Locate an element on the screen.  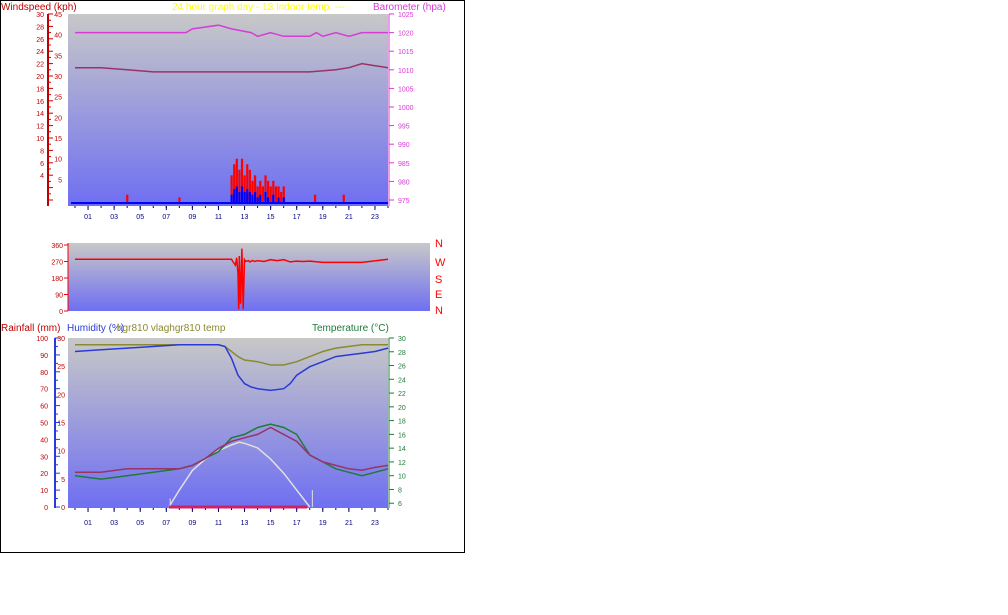
windspeed-tick-label: 22 is located at coordinates (40, 65).